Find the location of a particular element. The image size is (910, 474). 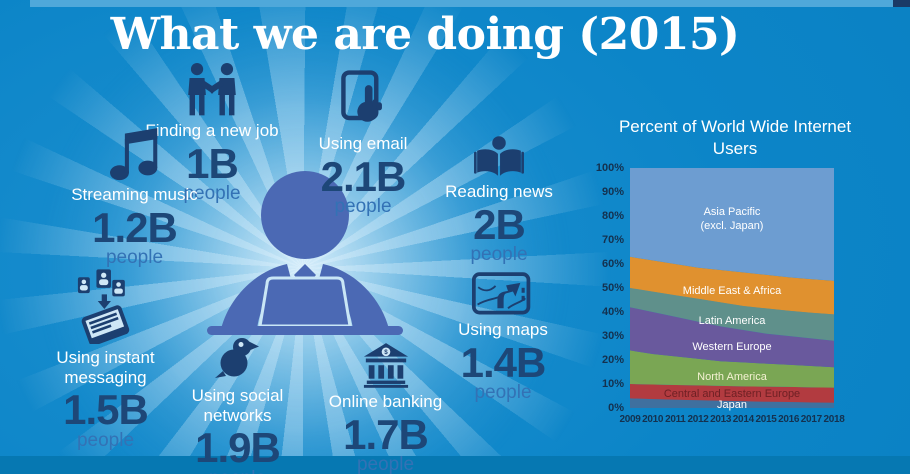

x-tick-label: 2014 is located at coordinates (743, 419).